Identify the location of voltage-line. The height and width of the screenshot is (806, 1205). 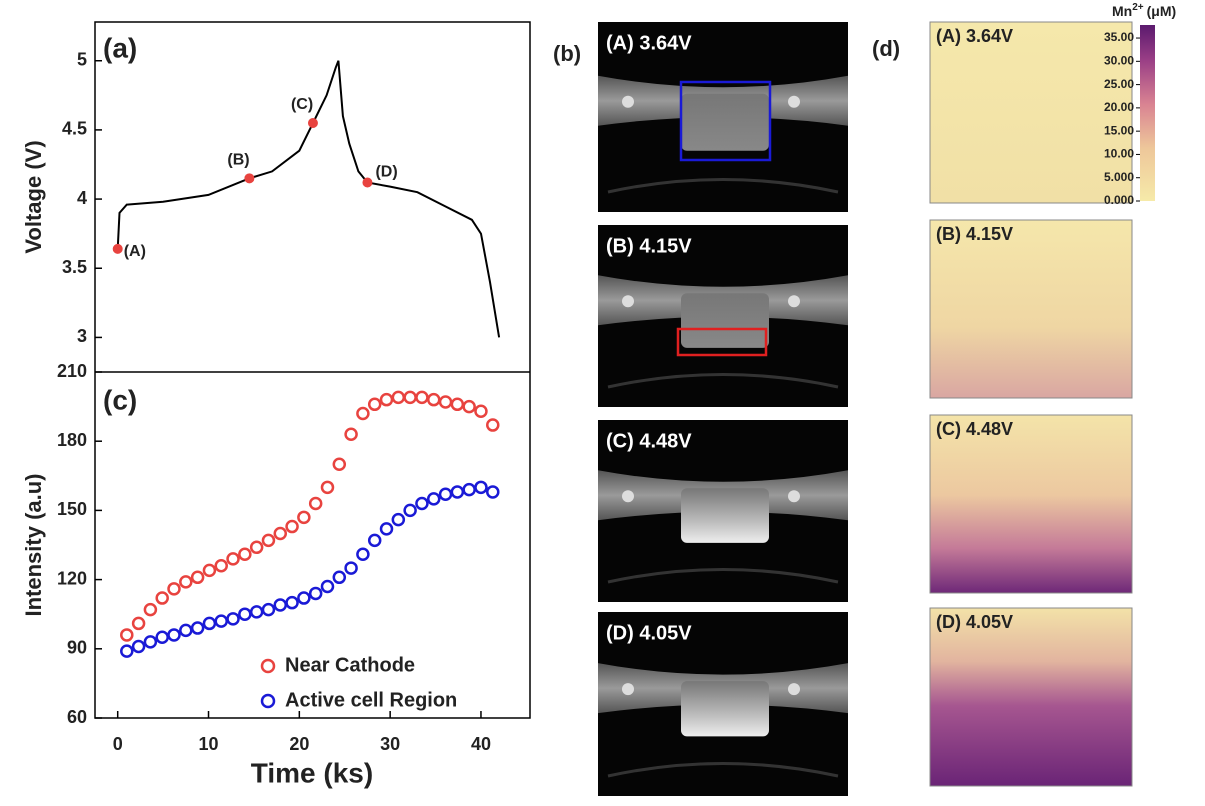
(308, 199).